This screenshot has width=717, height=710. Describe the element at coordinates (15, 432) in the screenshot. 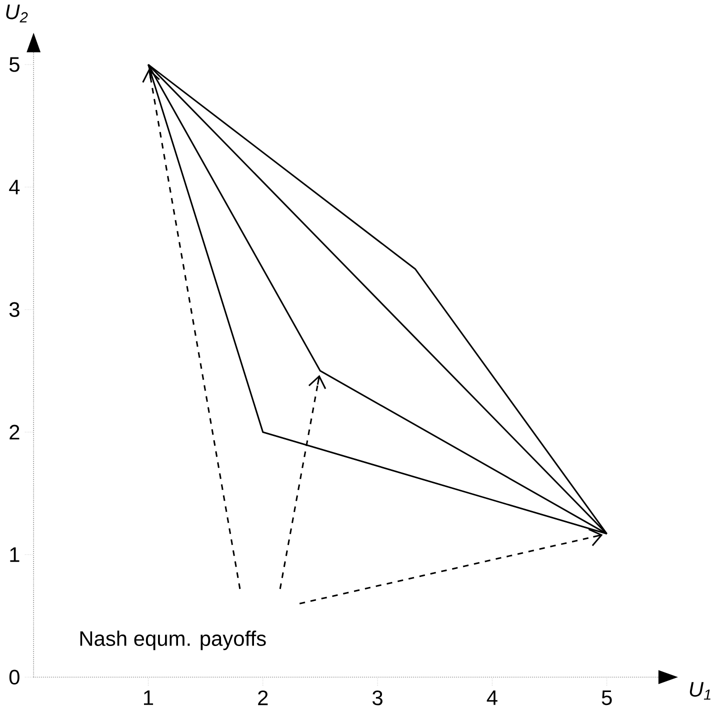

I see `y-tick-label: 2` at that location.